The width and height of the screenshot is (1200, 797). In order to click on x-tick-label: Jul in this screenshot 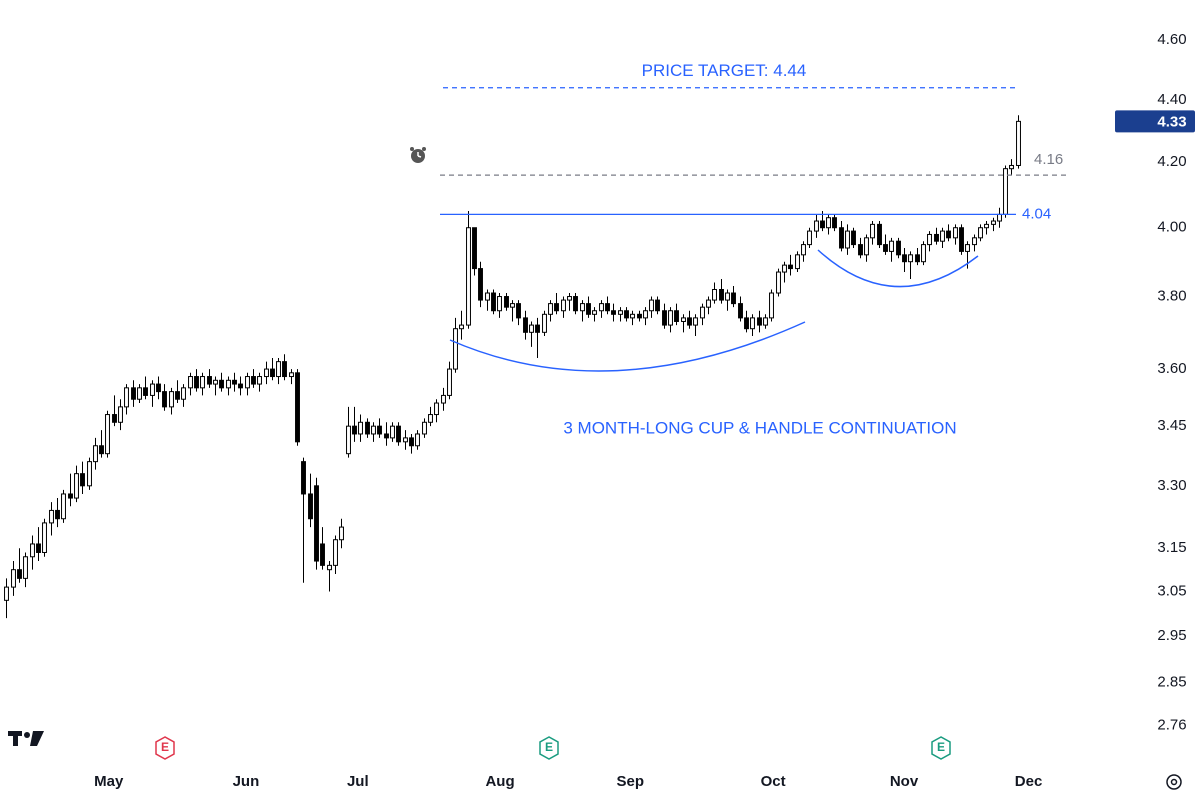, I will do `click(358, 781)`.